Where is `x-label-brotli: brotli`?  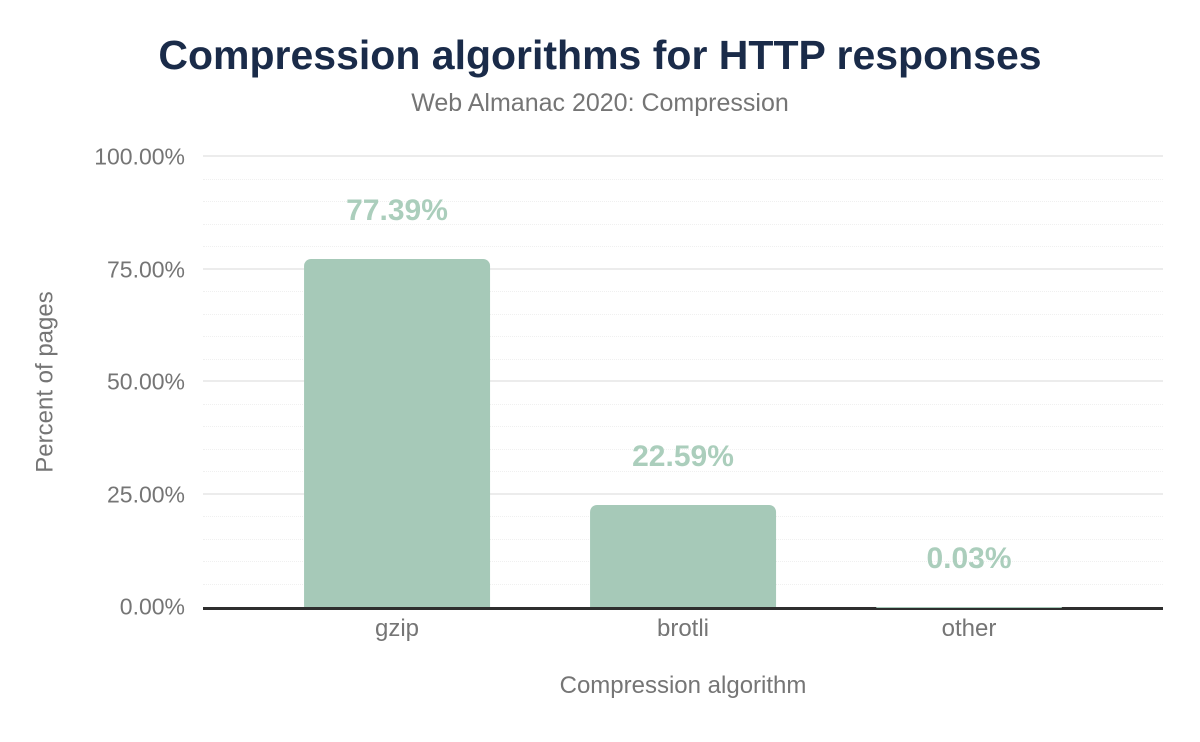 x-label-brotli: brotli is located at coordinates (683, 628).